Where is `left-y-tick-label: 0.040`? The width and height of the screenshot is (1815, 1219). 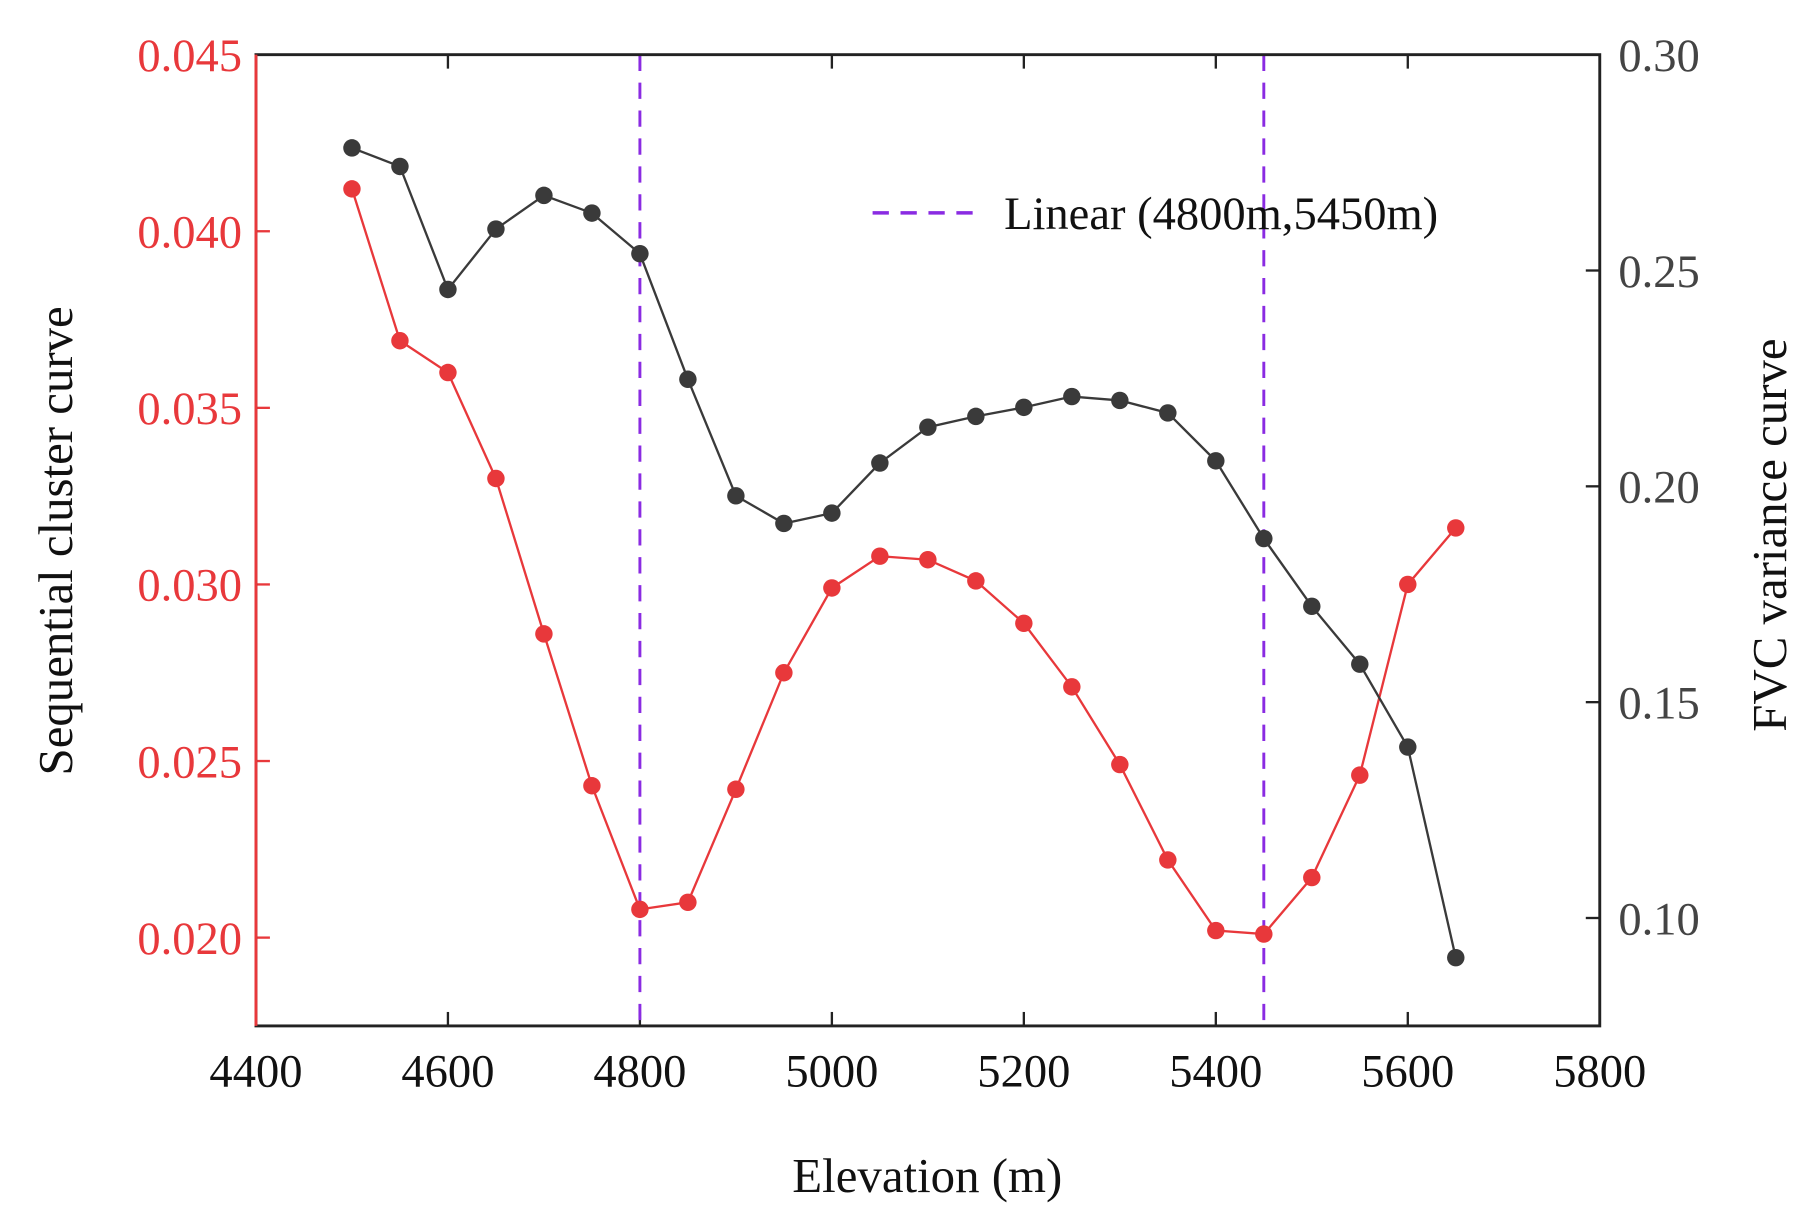
left-y-tick-label: 0.040 is located at coordinates (189, 233).